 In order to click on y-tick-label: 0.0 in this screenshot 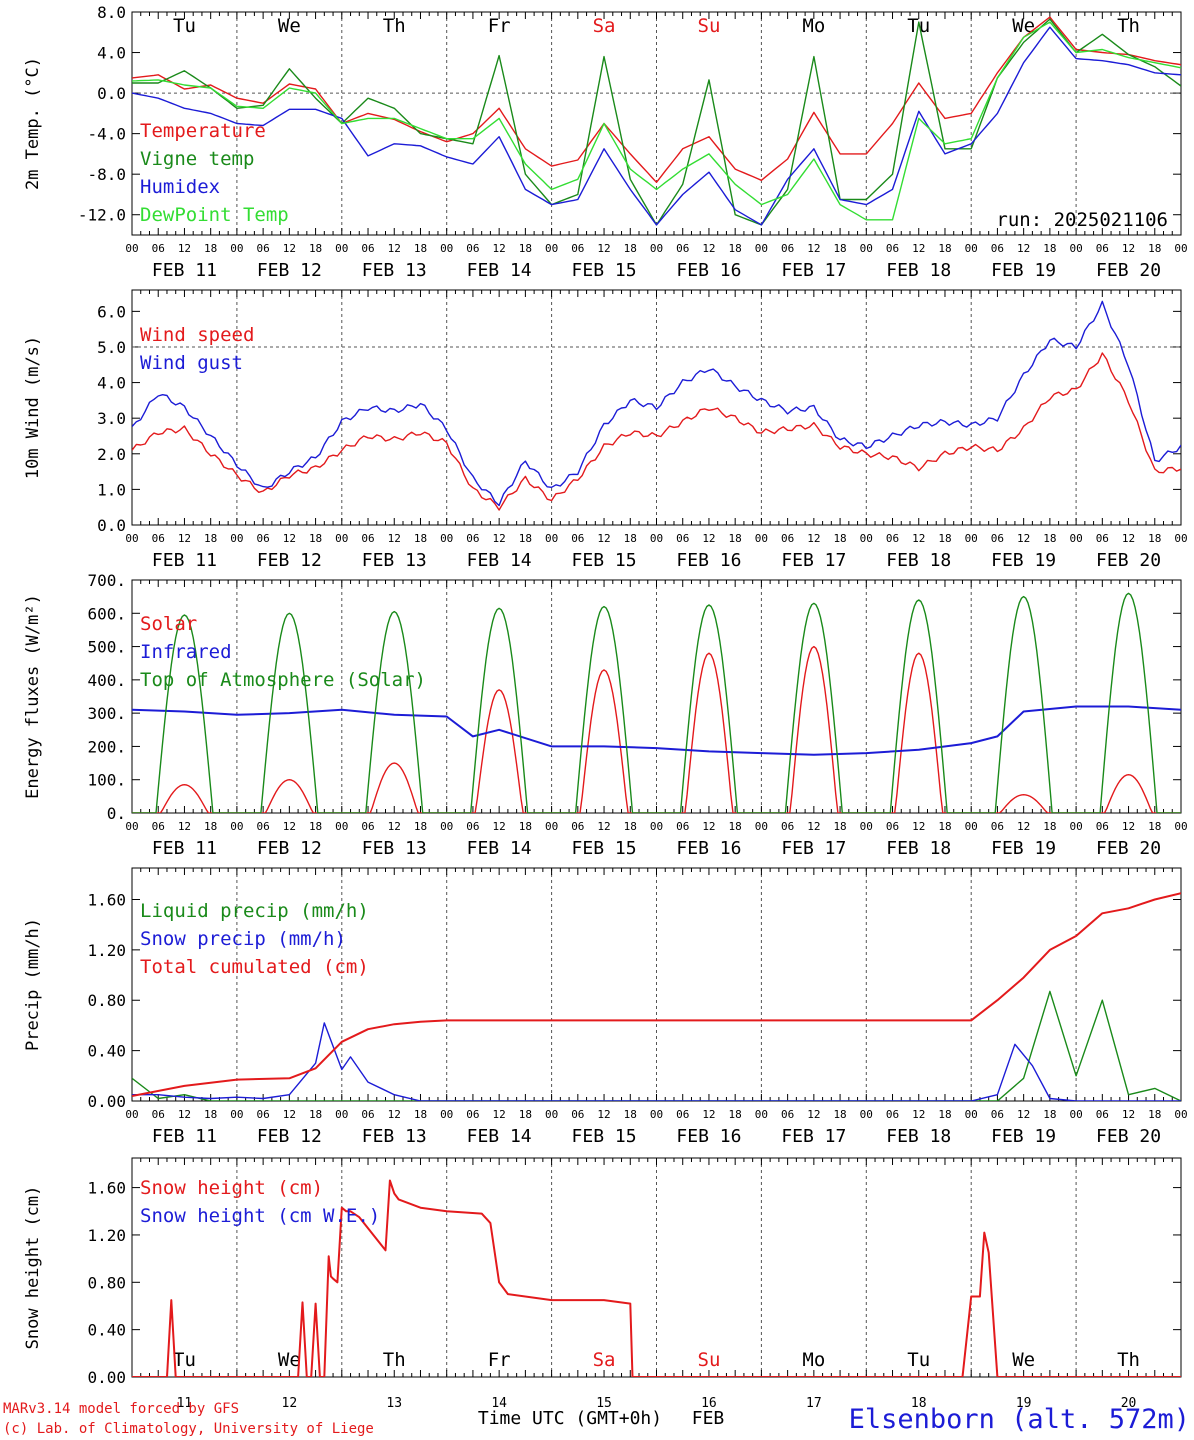, I will do `click(111, 93)`.